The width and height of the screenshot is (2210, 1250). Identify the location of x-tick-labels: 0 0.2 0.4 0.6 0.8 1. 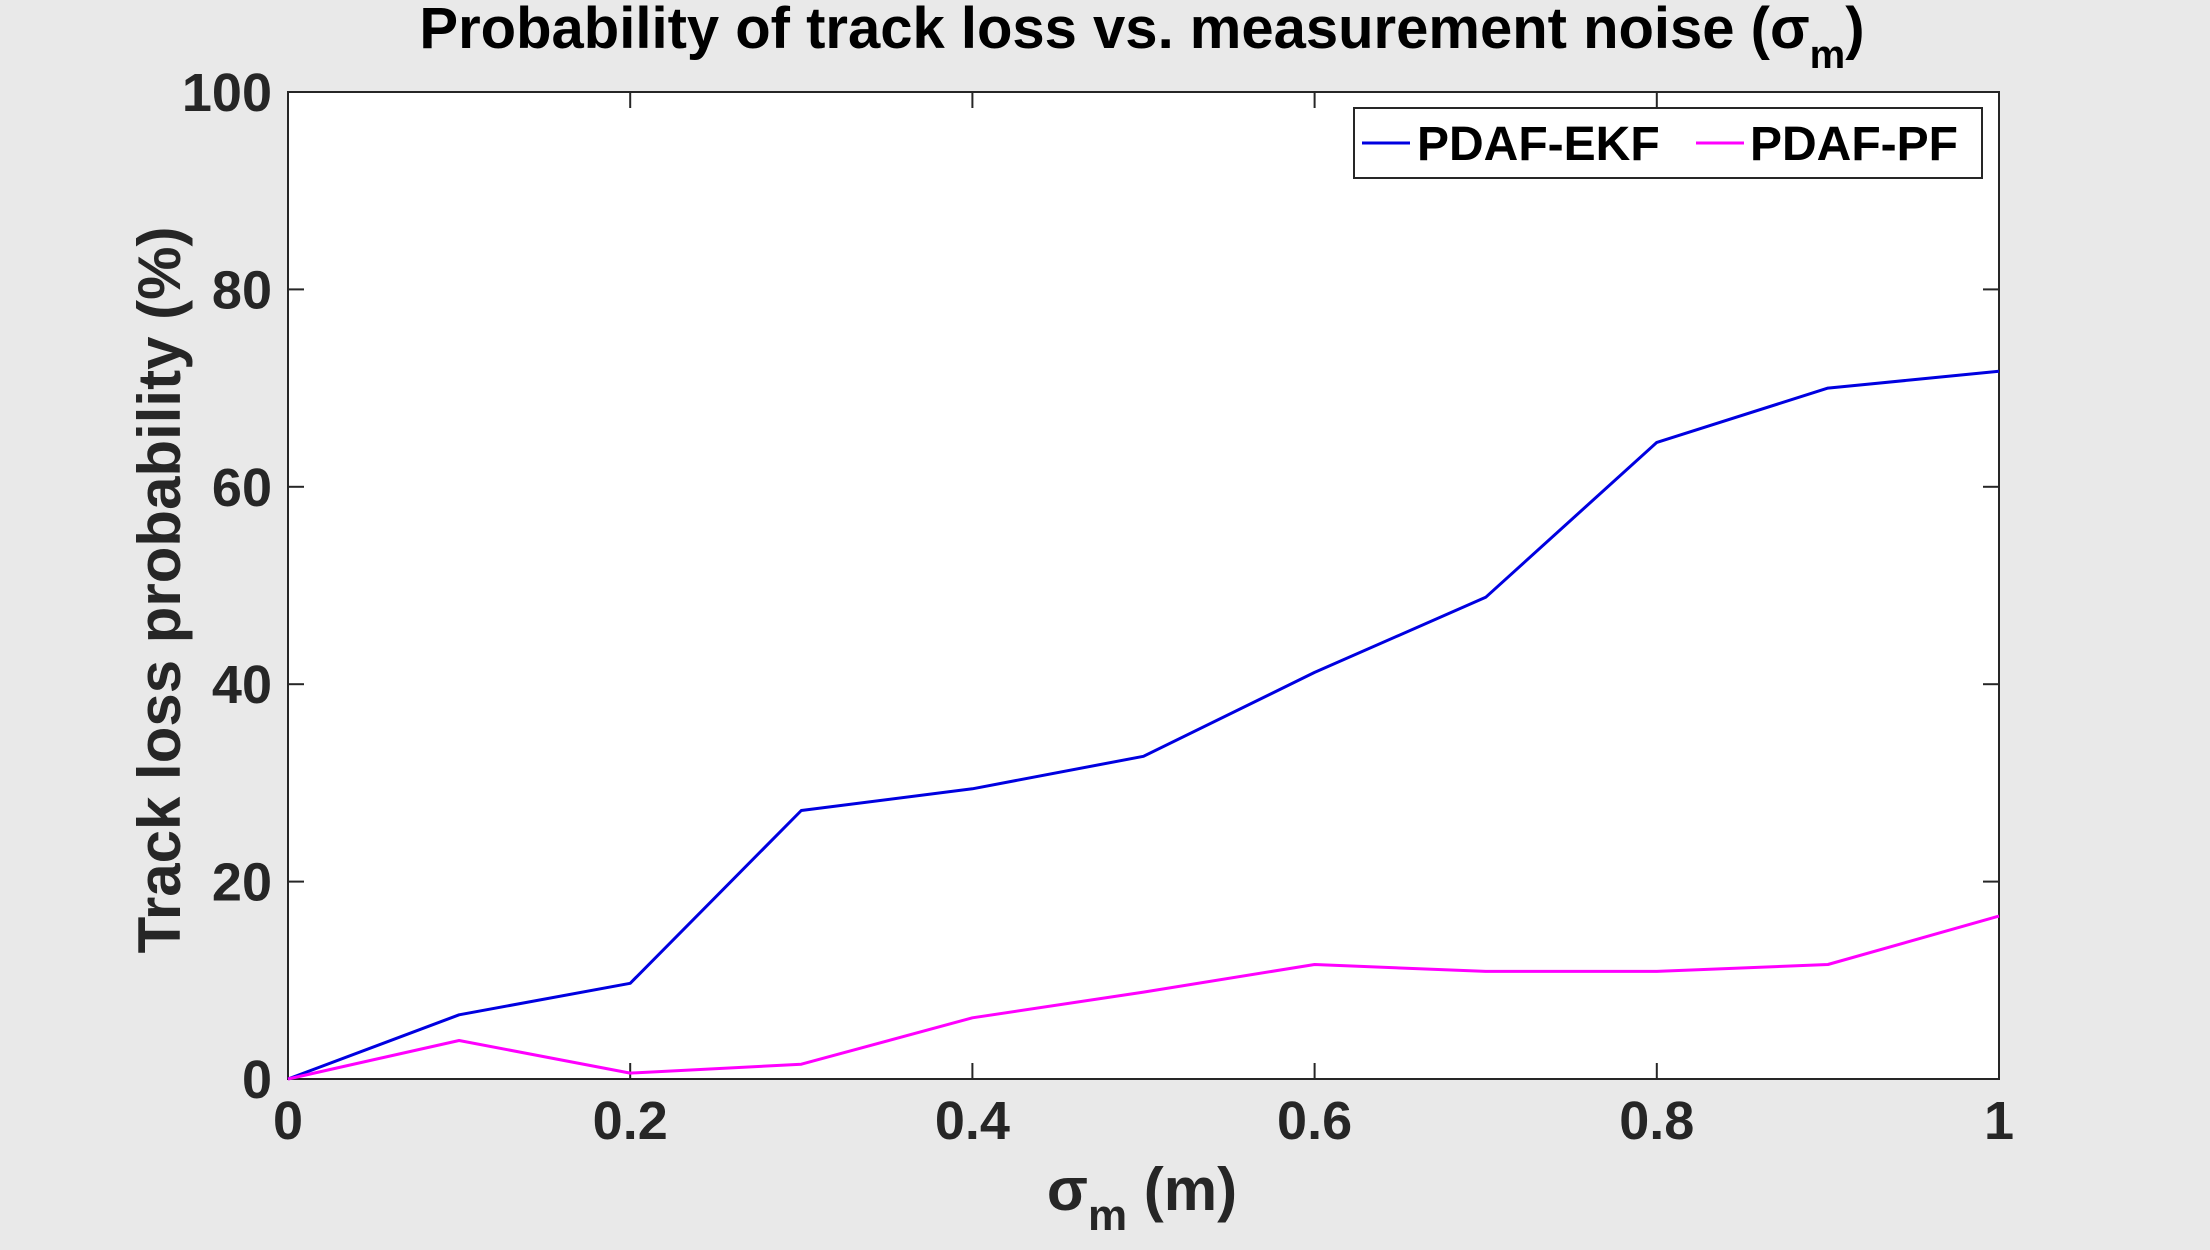
(1143, 1121).